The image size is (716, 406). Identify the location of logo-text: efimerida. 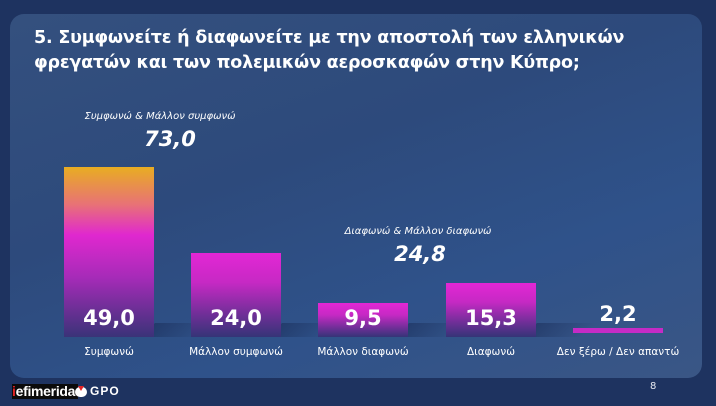
(45, 391).